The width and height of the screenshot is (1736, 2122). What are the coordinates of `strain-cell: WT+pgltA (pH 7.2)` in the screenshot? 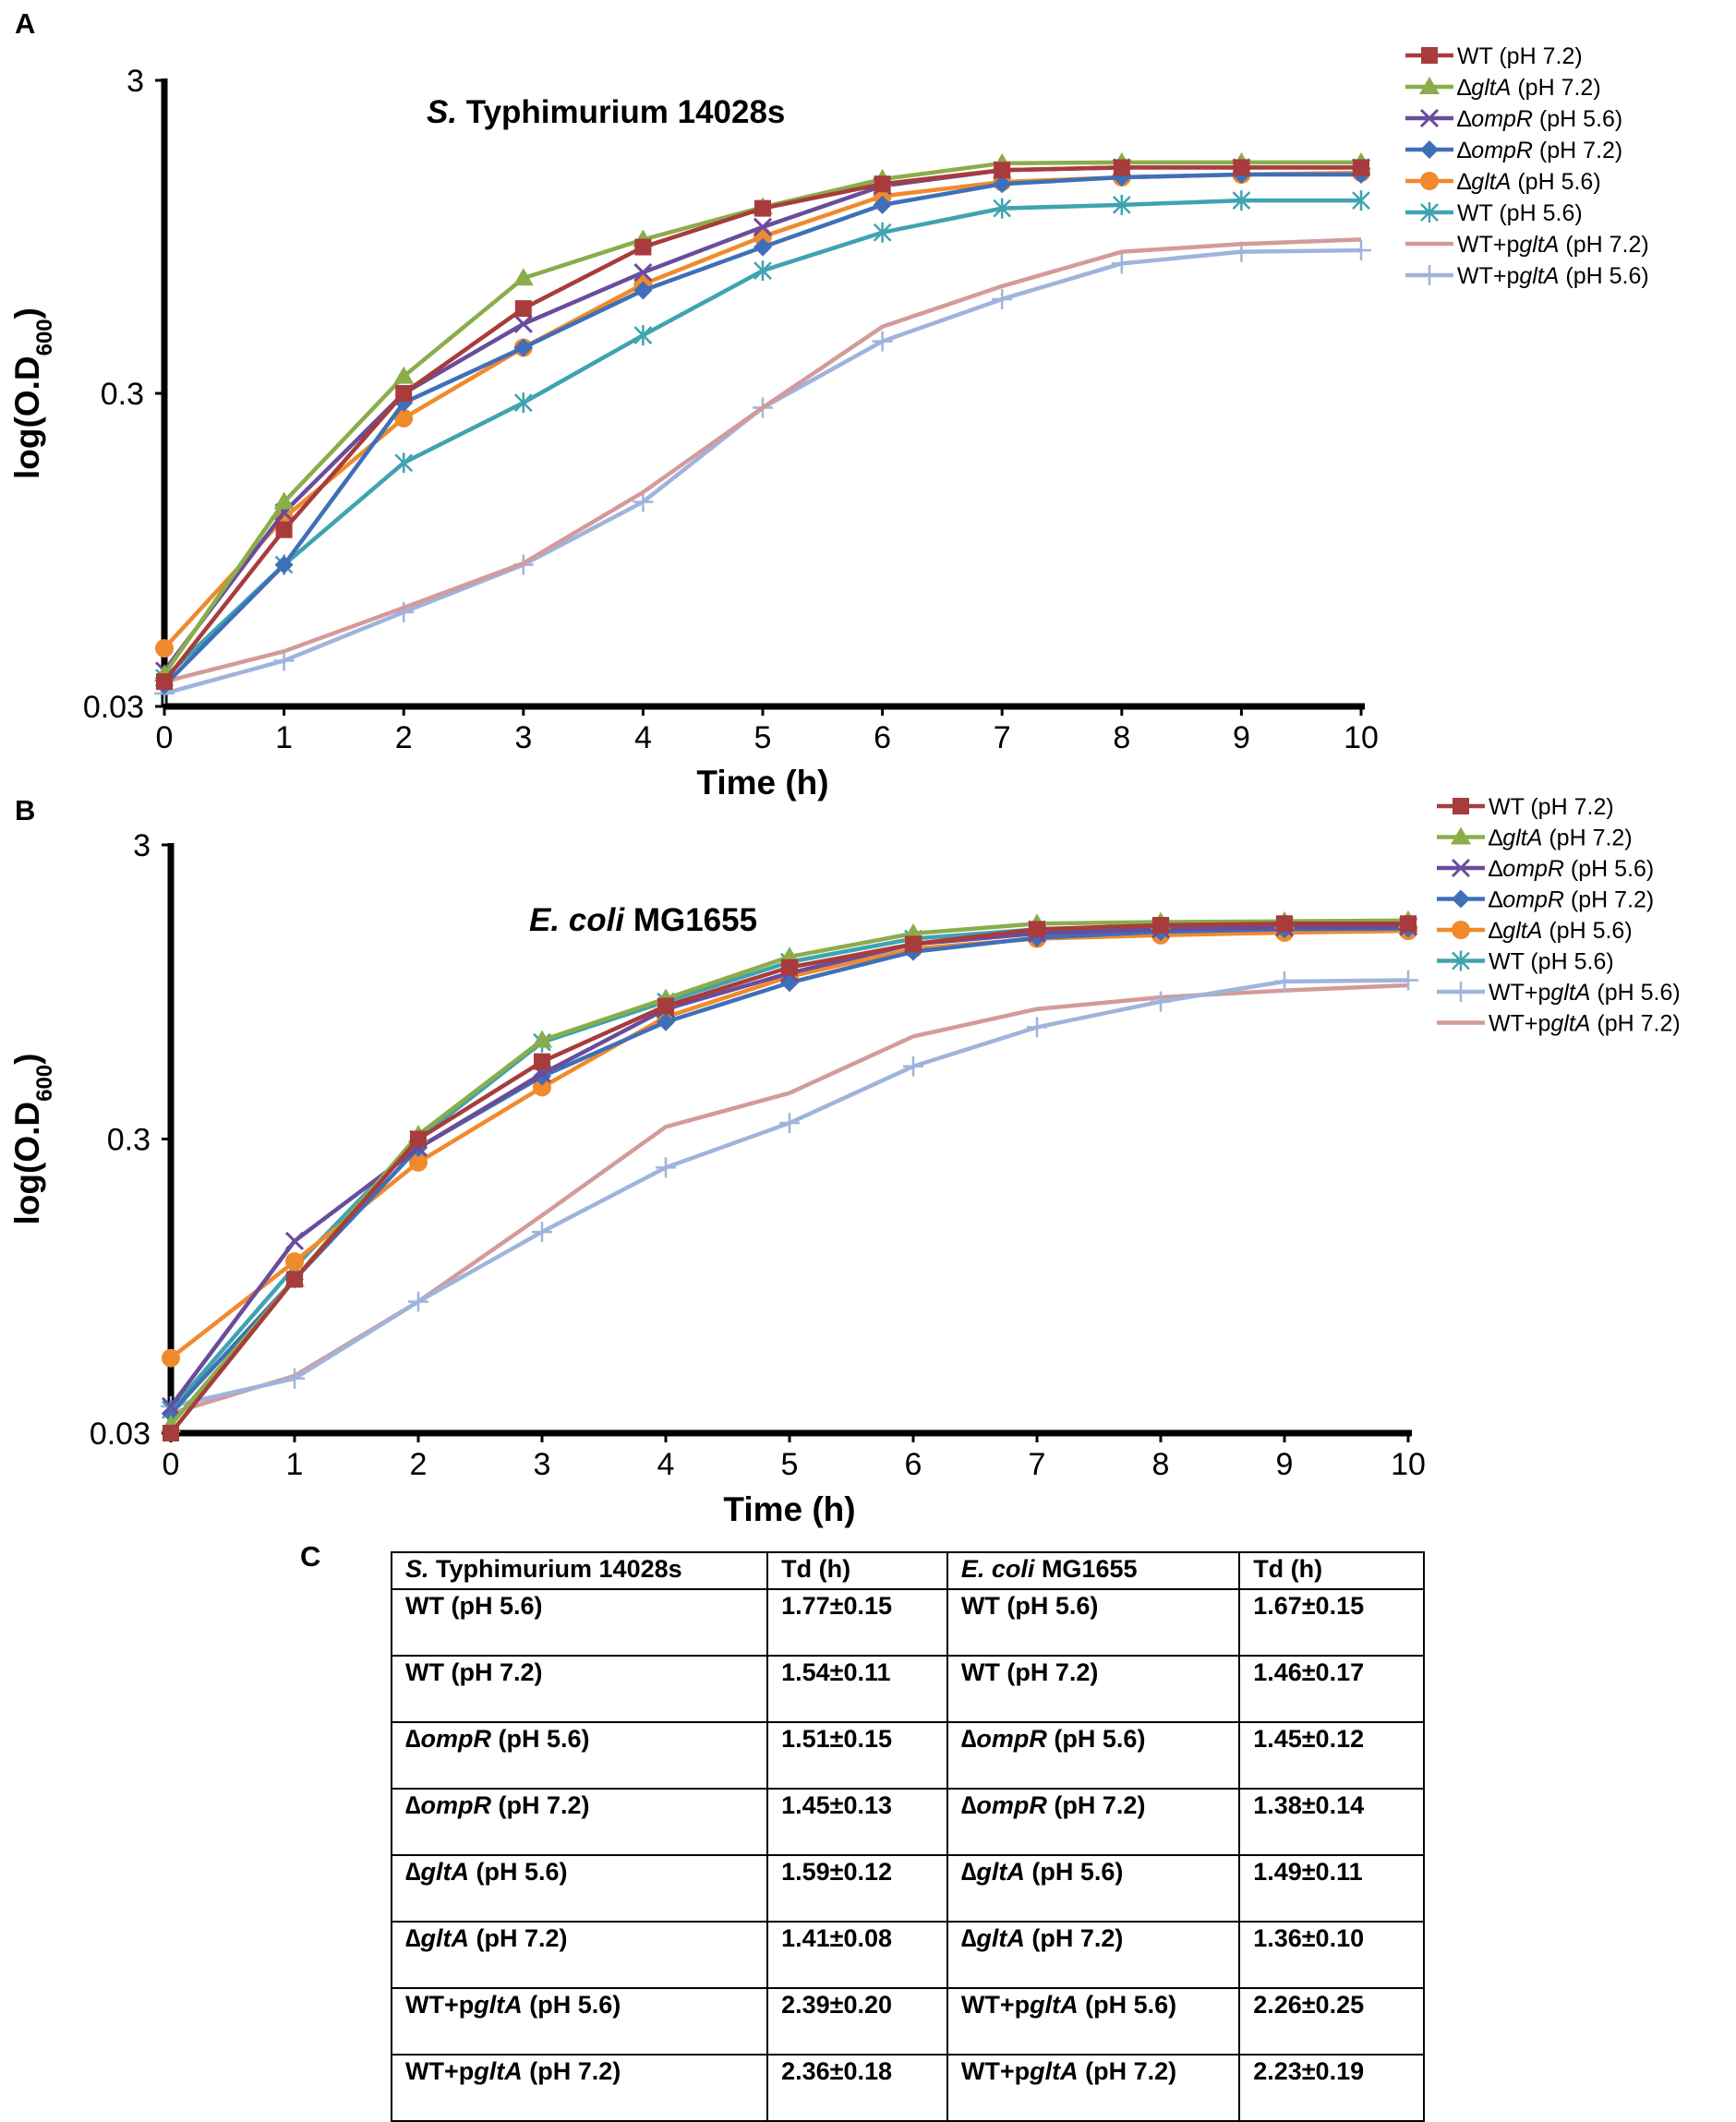 It's located at (1093, 2088).